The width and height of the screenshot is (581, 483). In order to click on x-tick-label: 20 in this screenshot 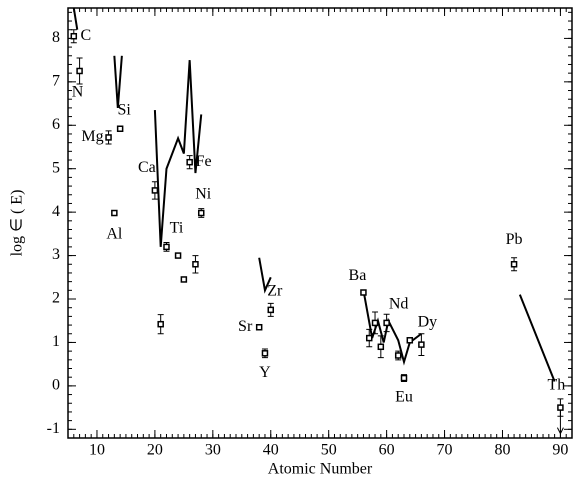, I will do `click(155, 450)`.